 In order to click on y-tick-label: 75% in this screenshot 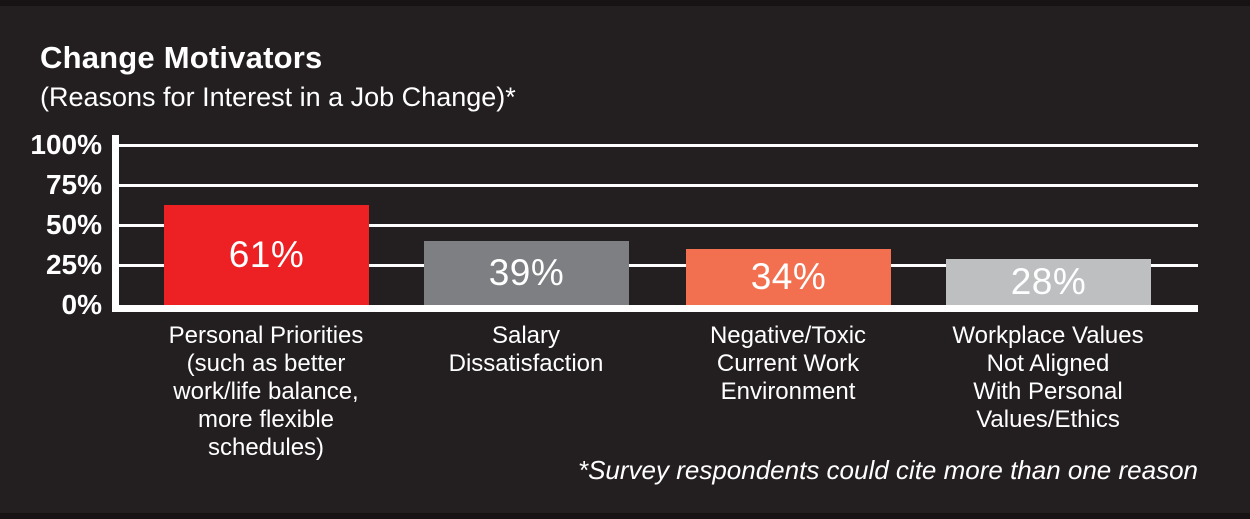, I will do `click(73, 184)`.